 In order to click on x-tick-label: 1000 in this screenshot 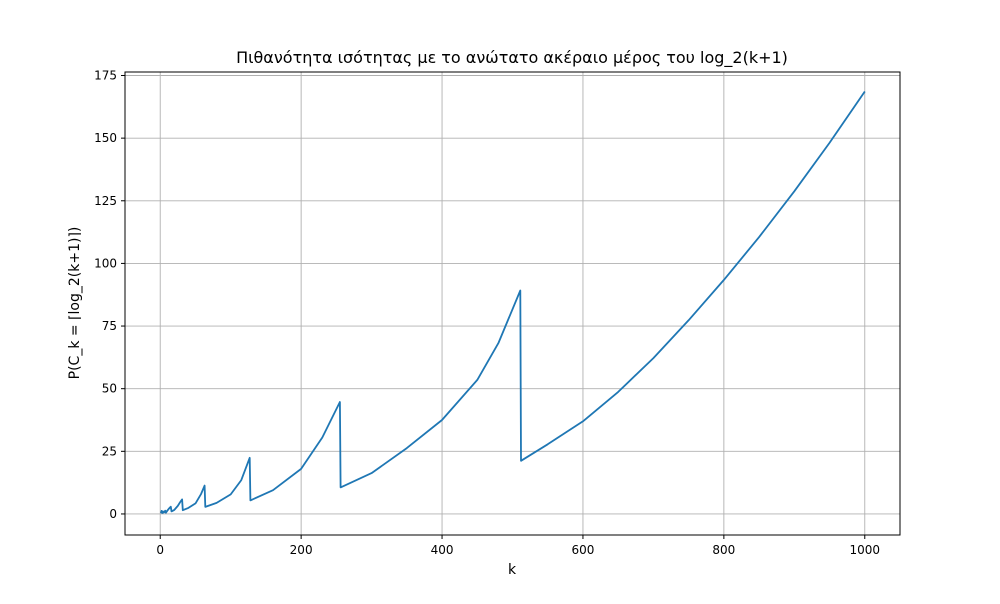, I will do `click(864, 550)`.